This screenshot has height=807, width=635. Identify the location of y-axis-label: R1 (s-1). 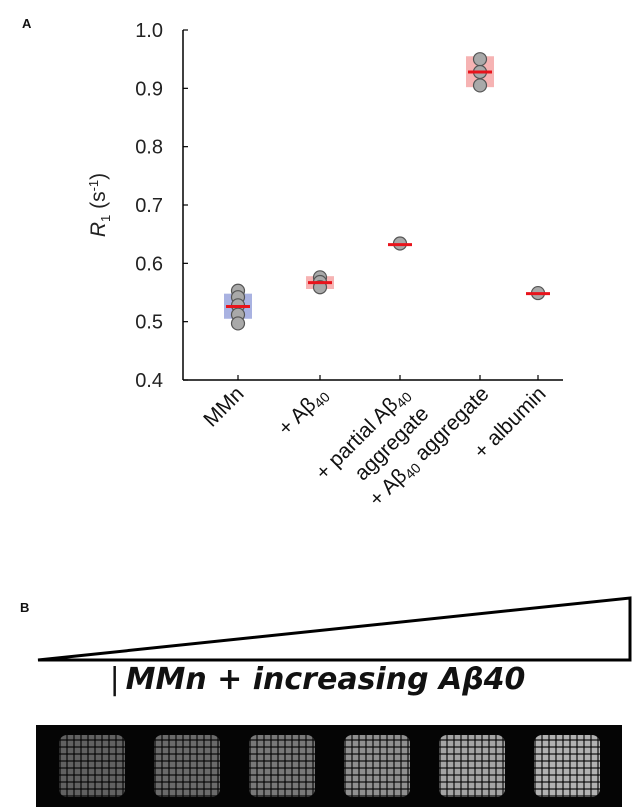
(99, 205).